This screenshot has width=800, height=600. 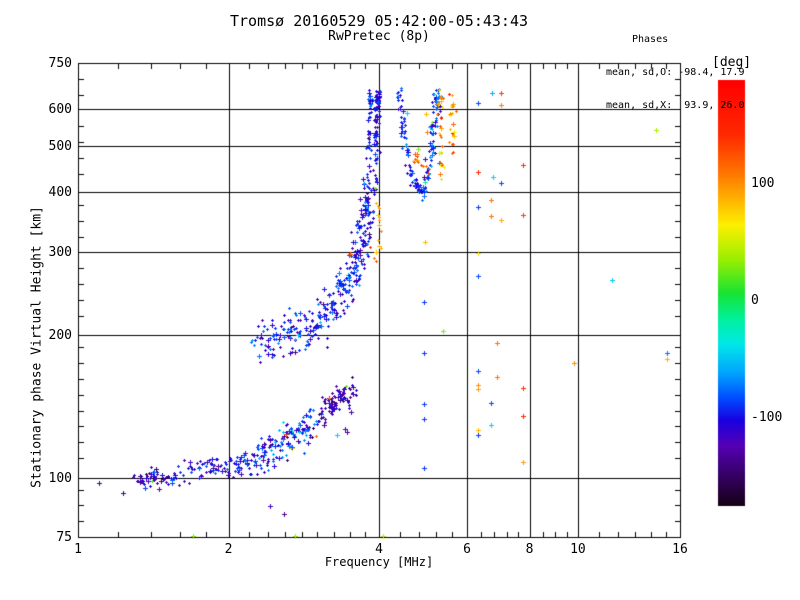 I want to click on y-tick-label: 600, so click(x=60, y=109).